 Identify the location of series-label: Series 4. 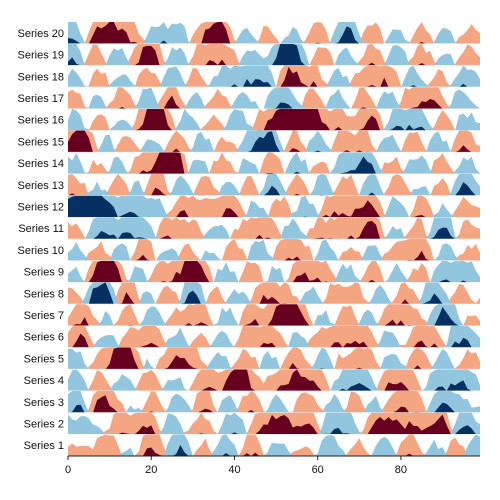
(44, 381).